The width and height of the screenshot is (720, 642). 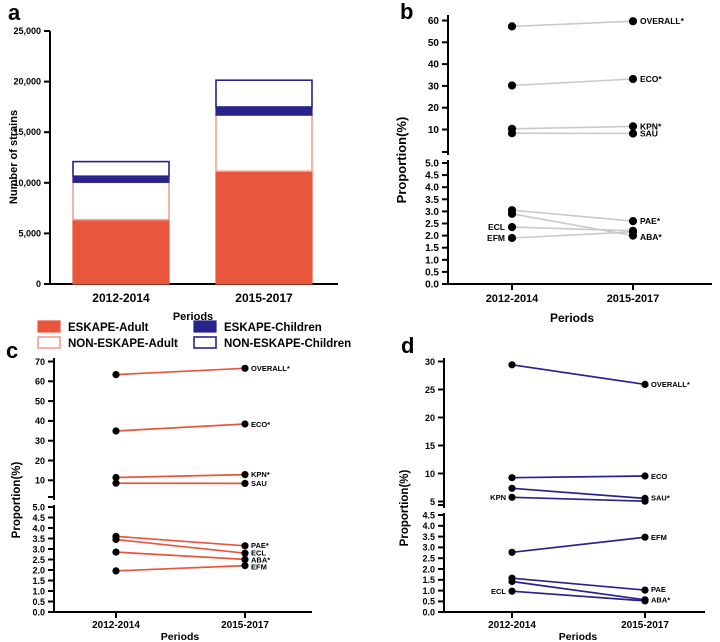 What do you see at coordinates (259, 567) in the screenshot?
I see `series-label-efm: EFM` at bounding box center [259, 567].